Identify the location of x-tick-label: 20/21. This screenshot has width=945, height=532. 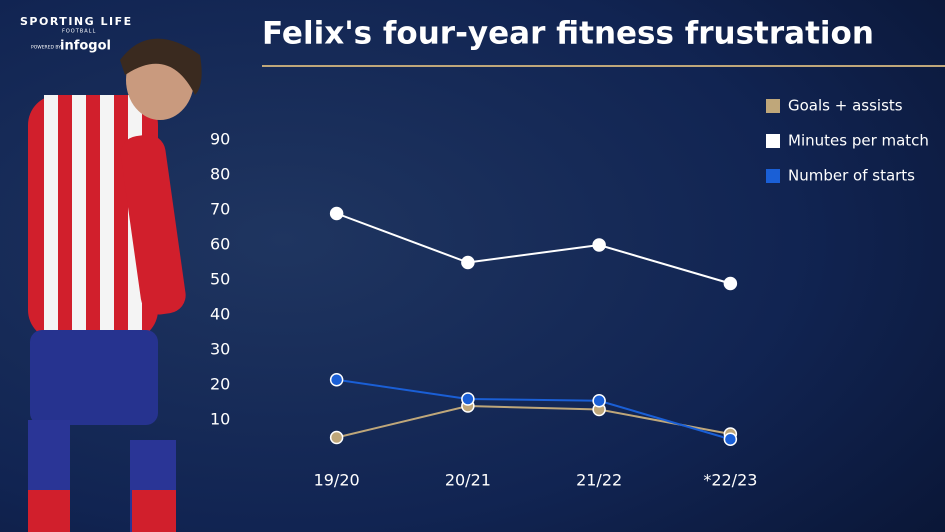
(468, 480).